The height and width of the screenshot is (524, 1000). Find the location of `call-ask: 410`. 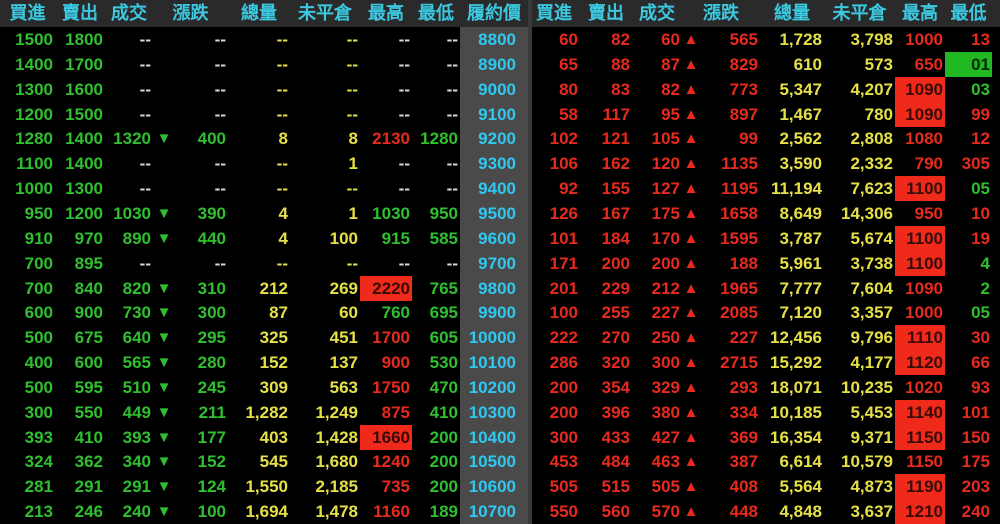

call-ask: 410 is located at coordinates (88, 437).